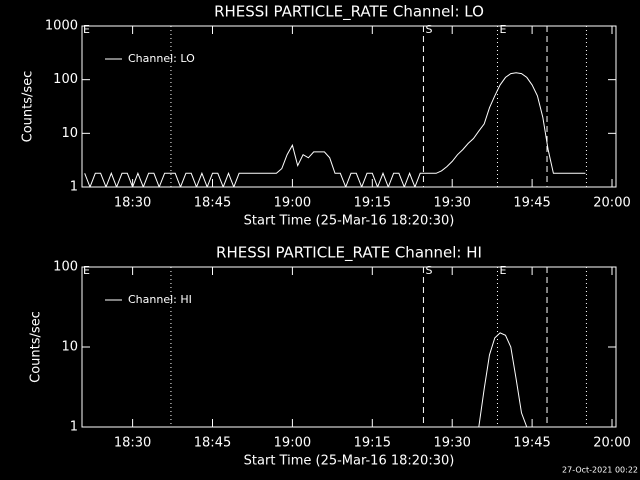 The width and height of the screenshot is (640, 480). What do you see at coordinates (349, 253) in the screenshot?
I see `chart-title: RHESSI PARTICLE_RATE Channel: HI` at bounding box center [349, 253].